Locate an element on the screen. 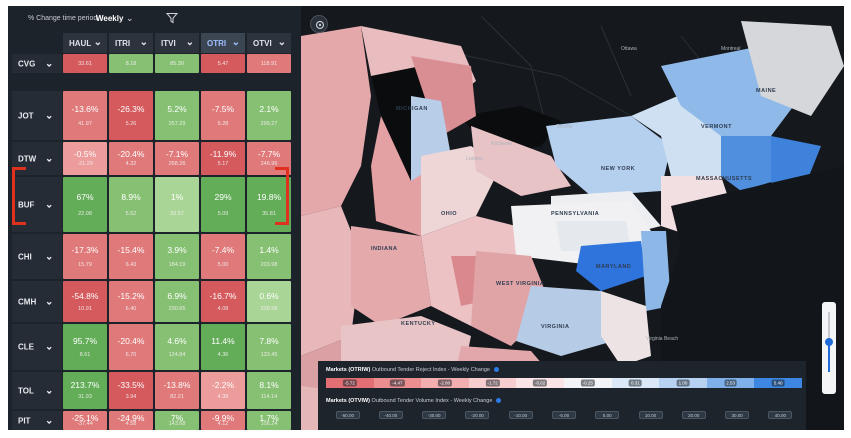 The width and height of the screenshot is (851, 438). otvi-scale-value: -10.00 is located at coordinates (520, 415).